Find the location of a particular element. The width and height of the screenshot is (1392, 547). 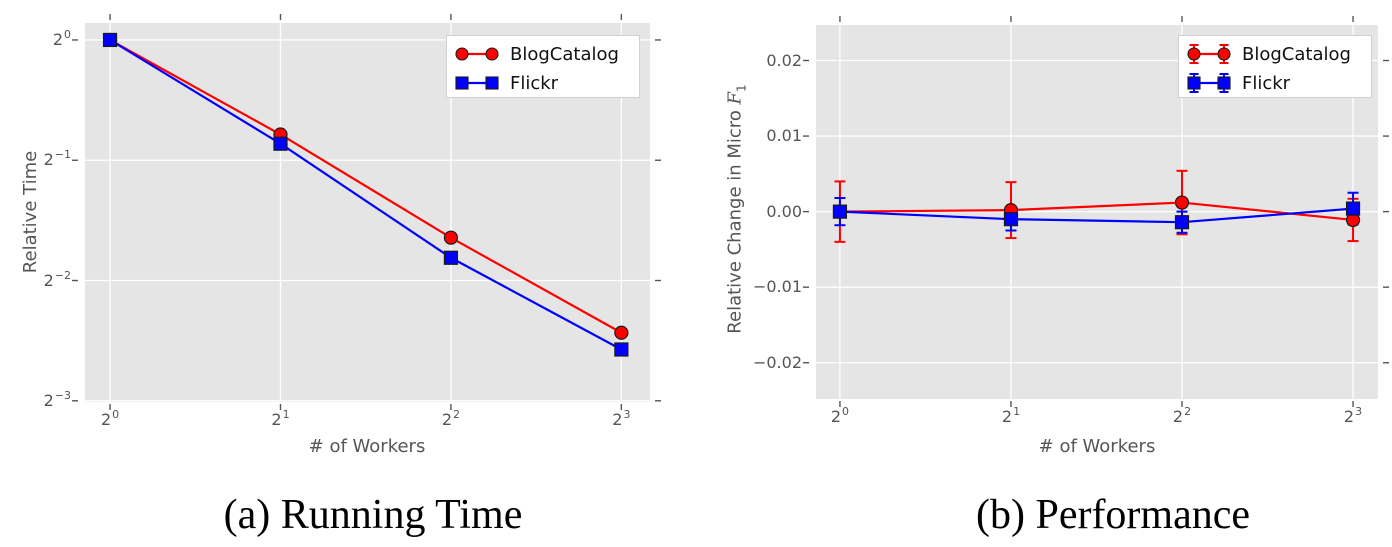

tick-exponent: −1 is located at coordinates (62, 155).